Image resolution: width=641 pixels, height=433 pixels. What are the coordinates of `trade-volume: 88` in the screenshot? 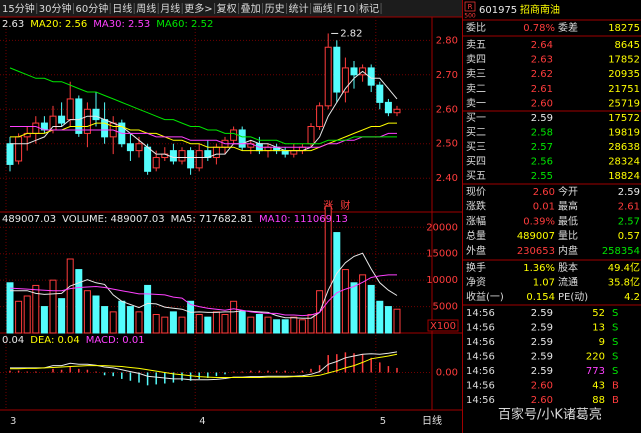 It's located at (598, 400).